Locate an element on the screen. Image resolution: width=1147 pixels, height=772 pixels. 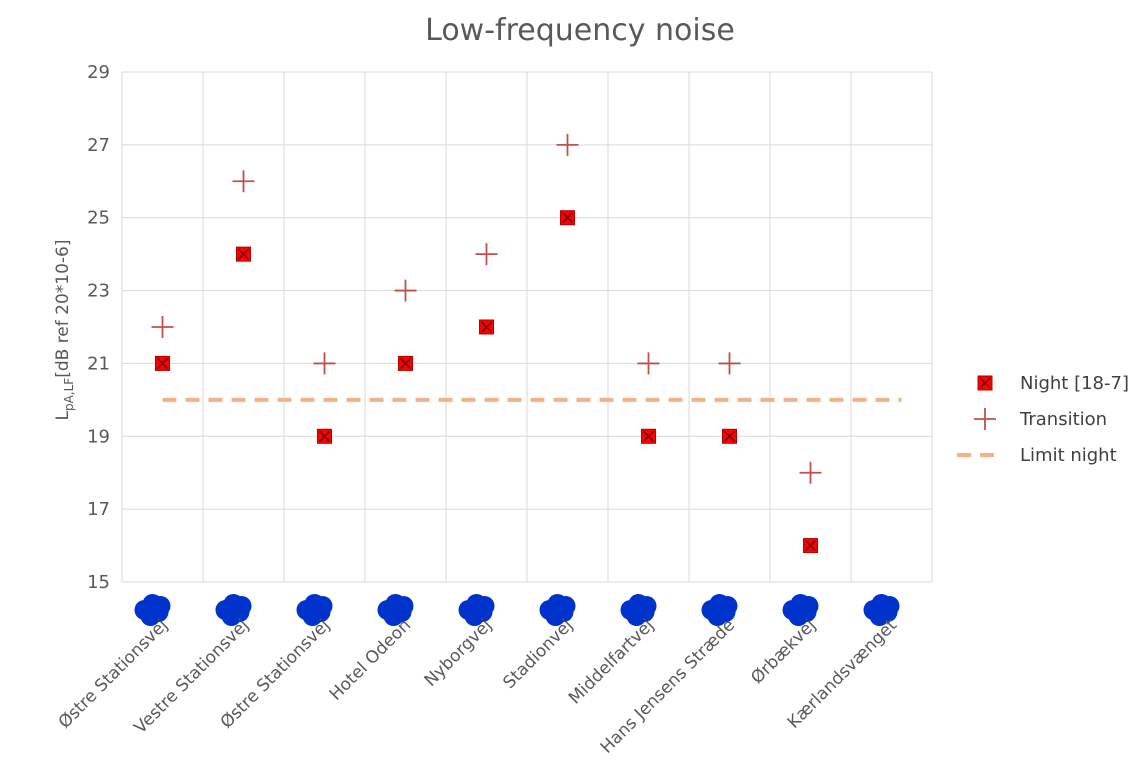
y-tick-labels: 15 17 19 21 23 25 27 29 is located at coordinates (98, 327).